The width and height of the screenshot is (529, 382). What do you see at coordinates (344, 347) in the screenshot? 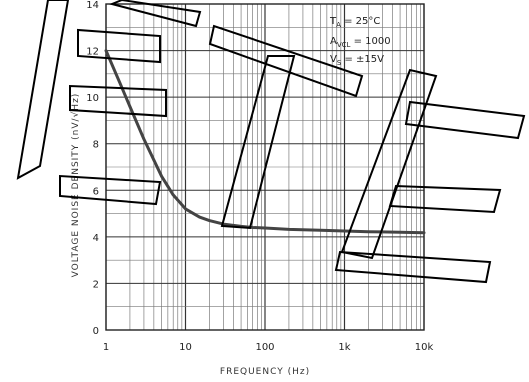
I see `x-tick-label: 1k` at bounding box center [344, 347].